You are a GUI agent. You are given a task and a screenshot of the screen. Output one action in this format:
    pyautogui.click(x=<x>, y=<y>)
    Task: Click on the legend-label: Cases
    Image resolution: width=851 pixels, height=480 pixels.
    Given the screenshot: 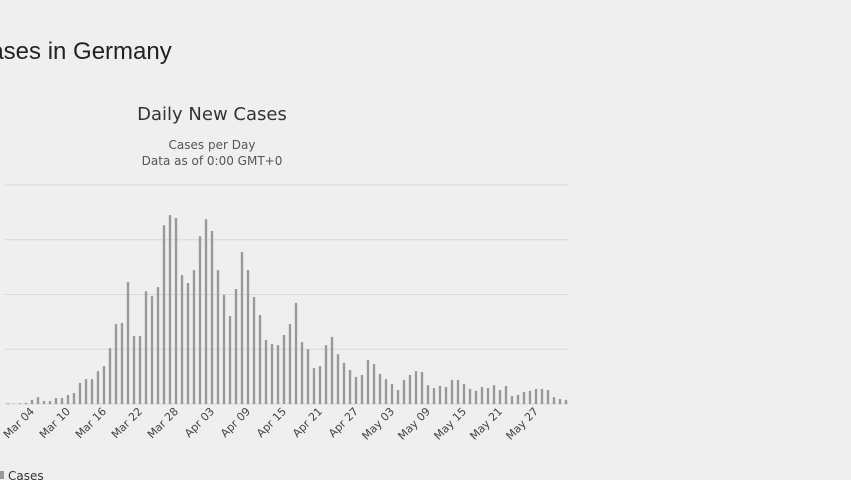 What is the action you would take?
    pyautogui.click(x=26, y=474)
    